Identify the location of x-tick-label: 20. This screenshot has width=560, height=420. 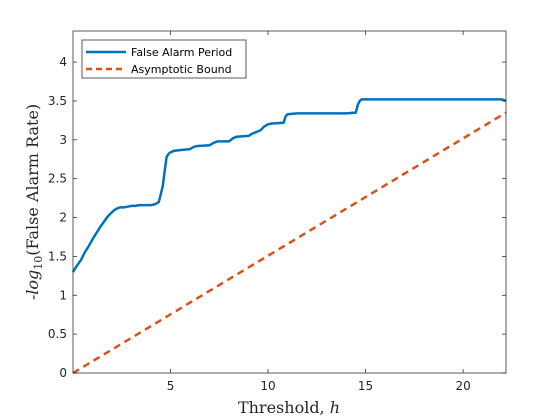
(462, 386).